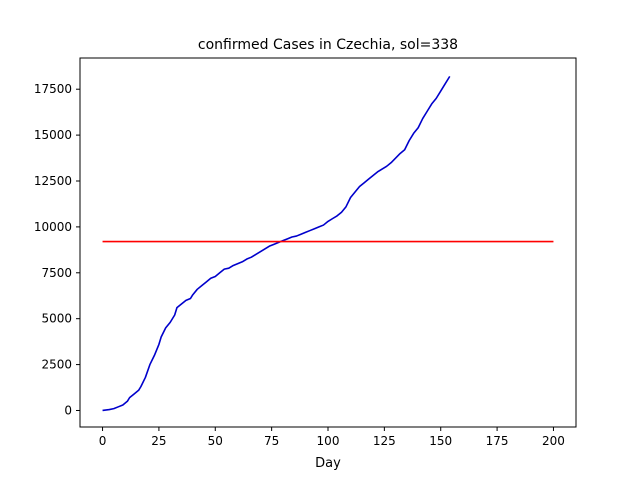 The image size is (640, 484). I want to click on y-axis: 0 2500 5000 7500 10000 12500 15000 17500, so click(57, 249).